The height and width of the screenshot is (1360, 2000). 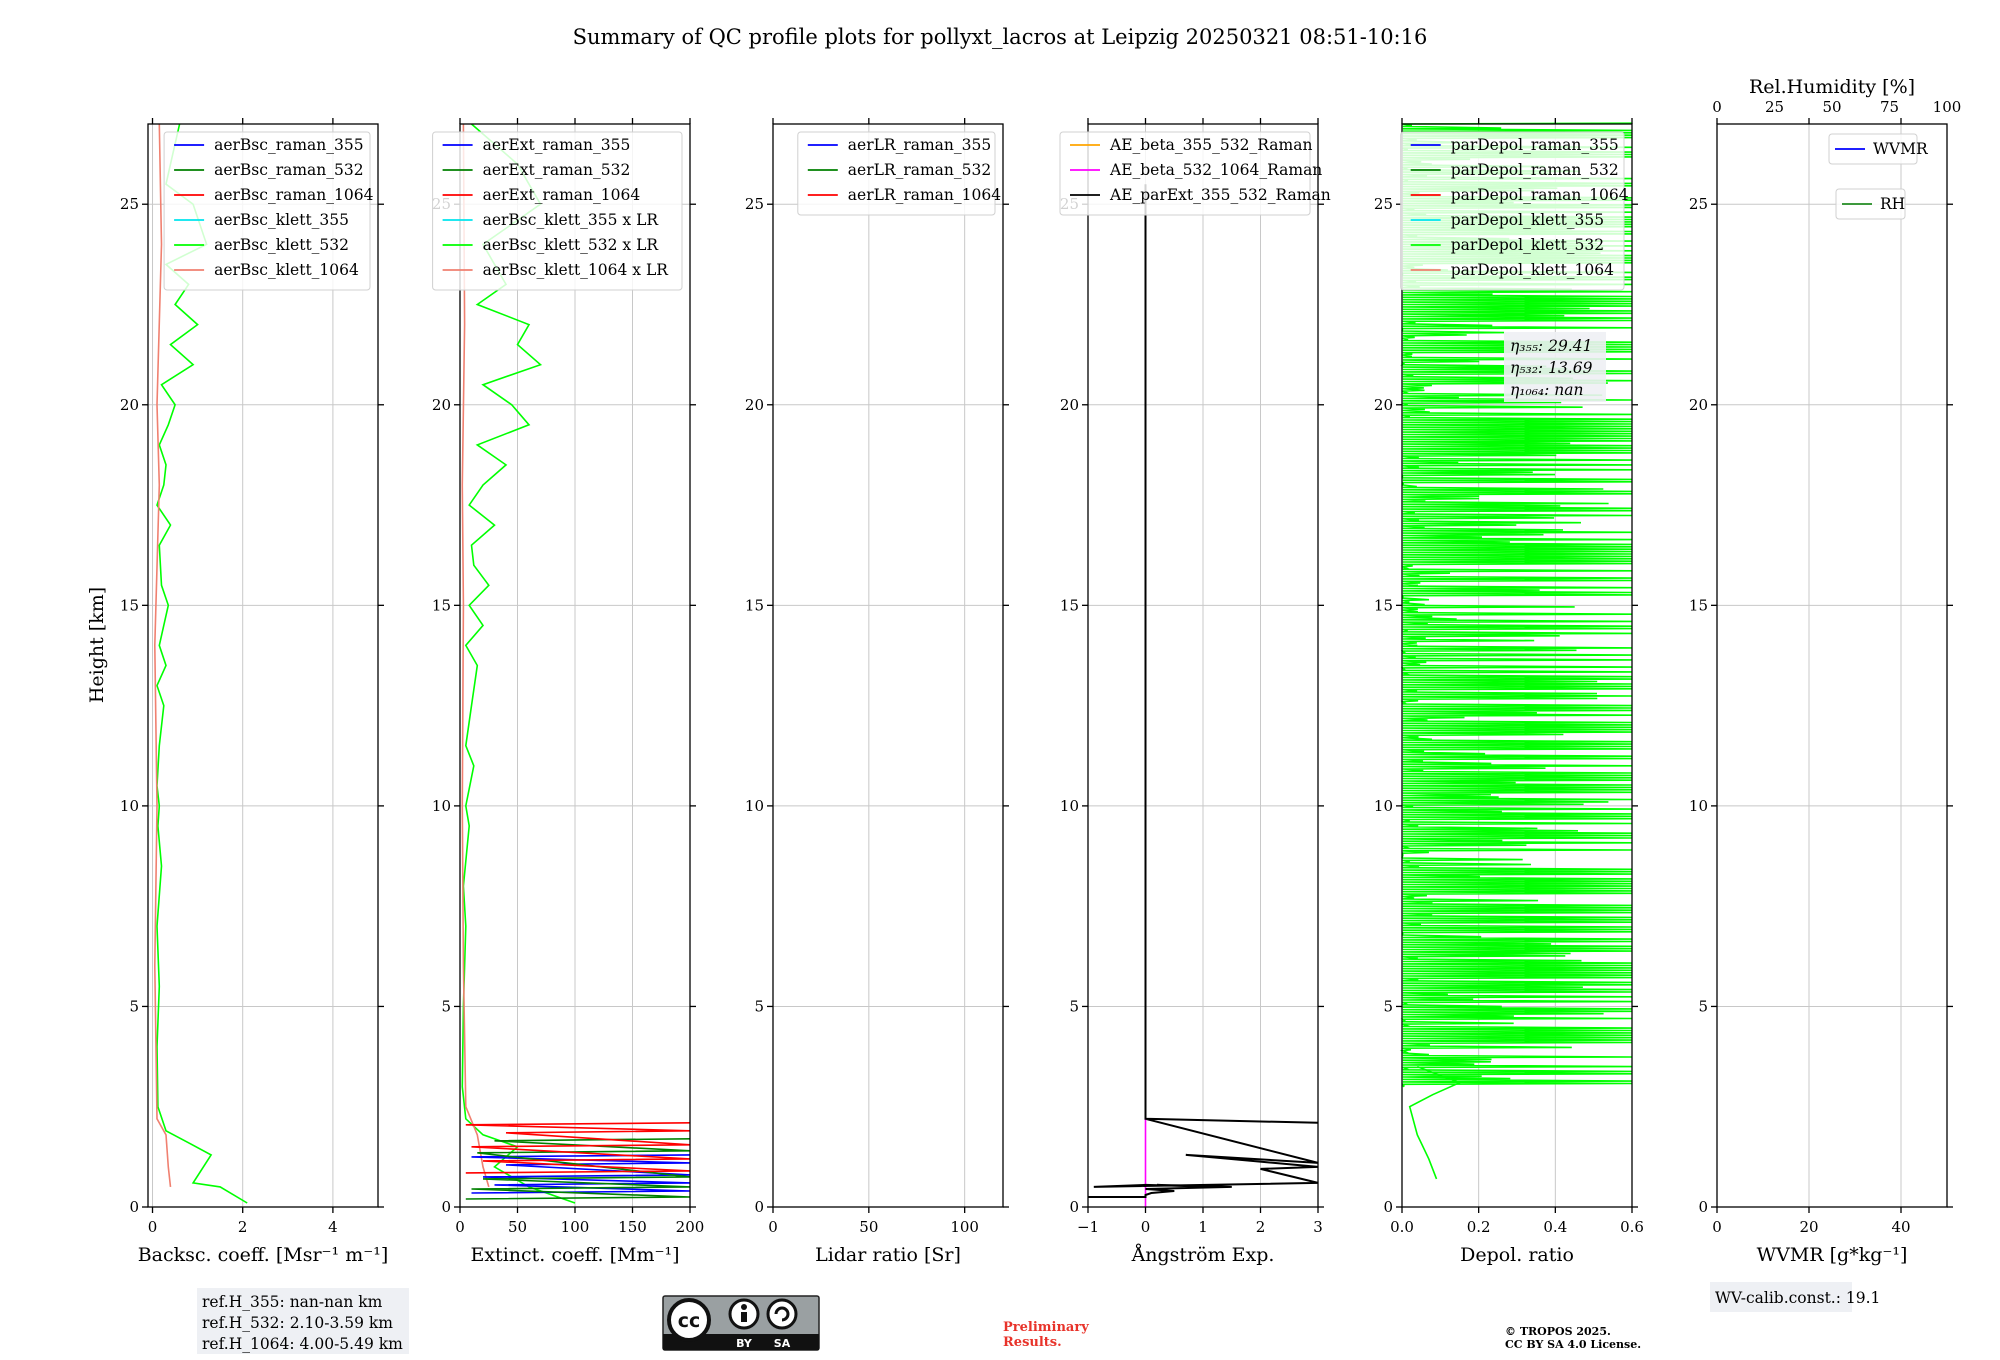 I want to click on legend-label: aerLR_raman_1064, so click(x=924, y=195).